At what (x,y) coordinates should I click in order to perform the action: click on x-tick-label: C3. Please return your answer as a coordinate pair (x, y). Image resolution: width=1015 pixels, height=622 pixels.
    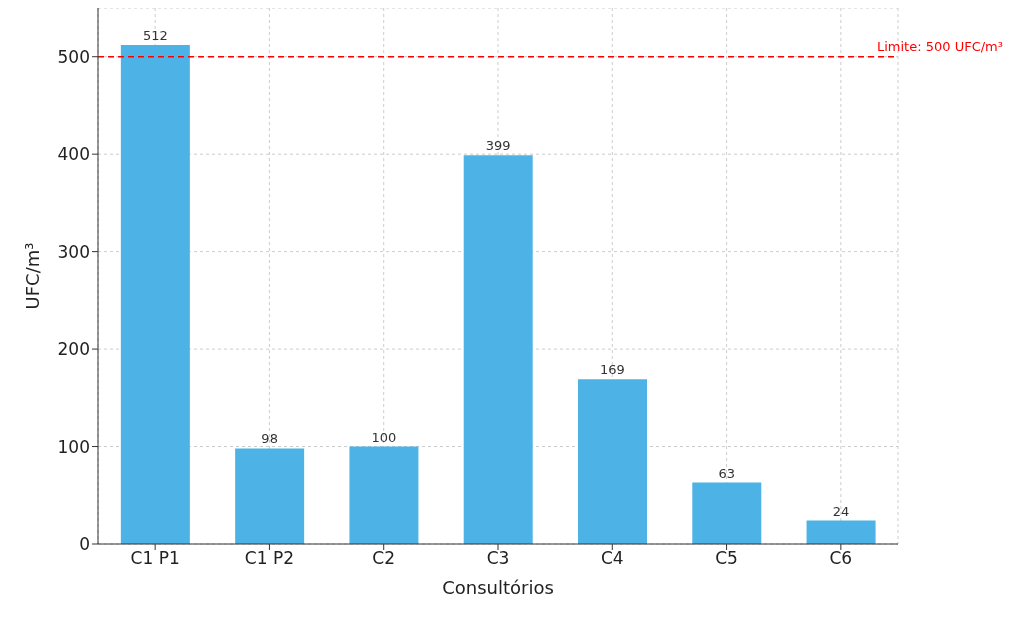
    Looking at the image, I should click on (498, 558).